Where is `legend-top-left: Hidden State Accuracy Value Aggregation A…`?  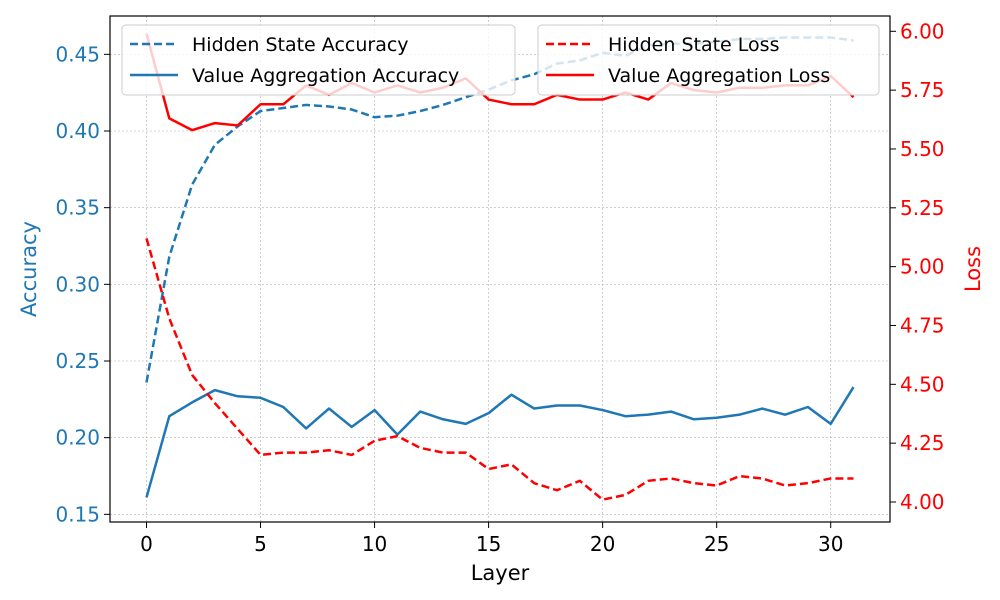 legend-top-left: Hidden State Accuracy Value Aggregation A… is located at coordinates (318, 60).